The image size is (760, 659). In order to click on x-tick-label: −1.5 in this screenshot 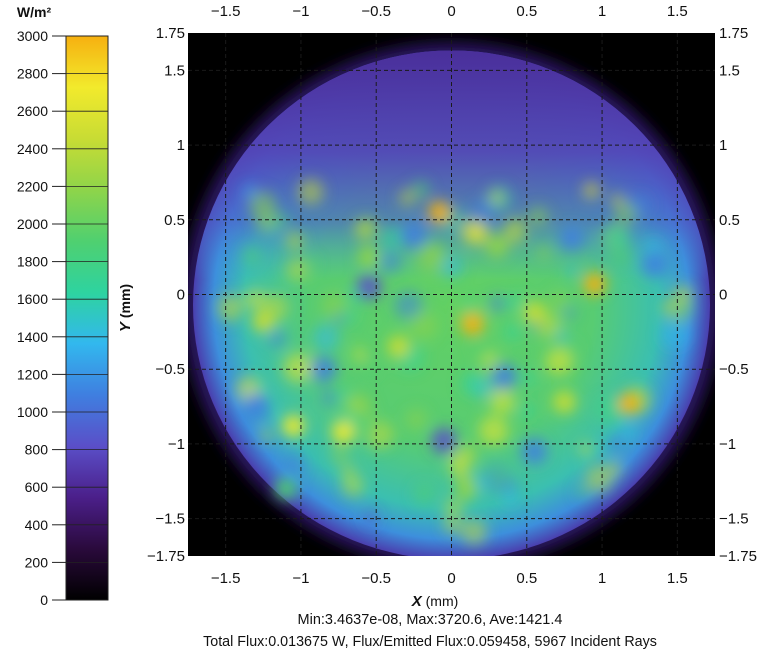, I will do `click(226, 578)`.